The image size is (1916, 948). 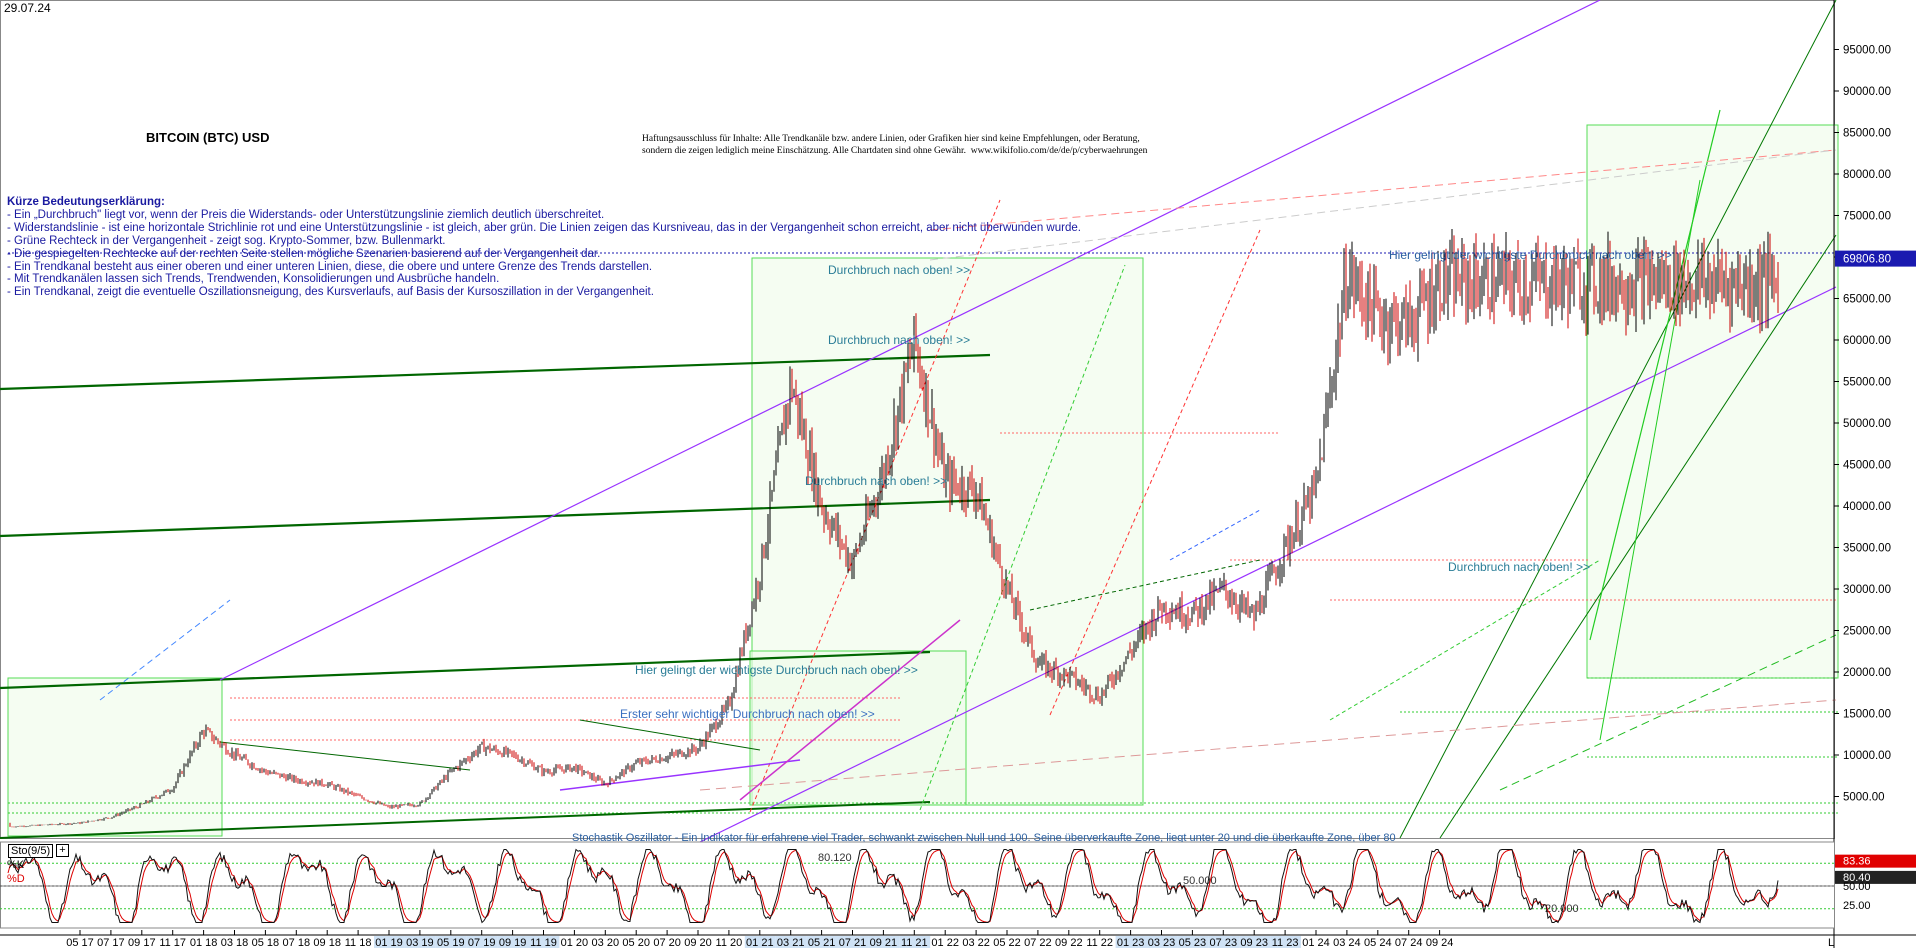 I want to click on time-tick-label: 11 18, so click(x=358, y=942).